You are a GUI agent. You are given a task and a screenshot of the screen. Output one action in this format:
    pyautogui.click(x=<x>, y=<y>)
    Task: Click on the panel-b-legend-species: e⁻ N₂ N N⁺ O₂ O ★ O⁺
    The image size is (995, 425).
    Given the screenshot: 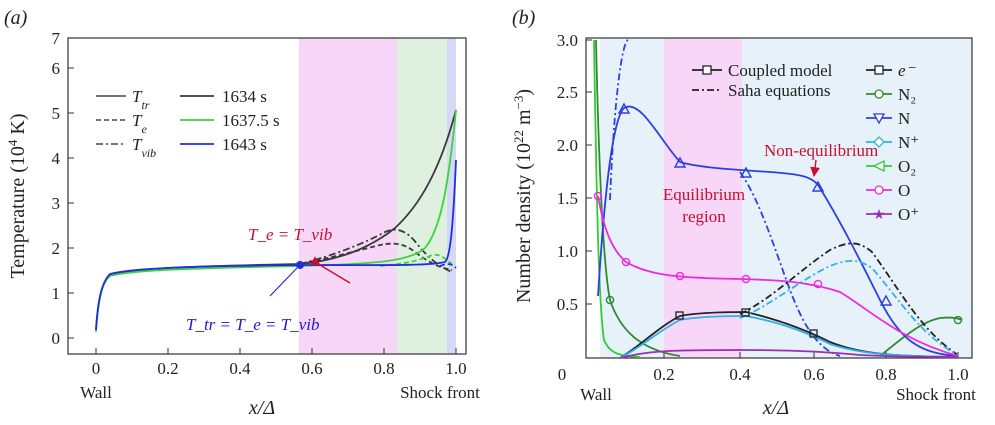 What is the action you would take?
    pyautogui.click(x=892, y=142)
    